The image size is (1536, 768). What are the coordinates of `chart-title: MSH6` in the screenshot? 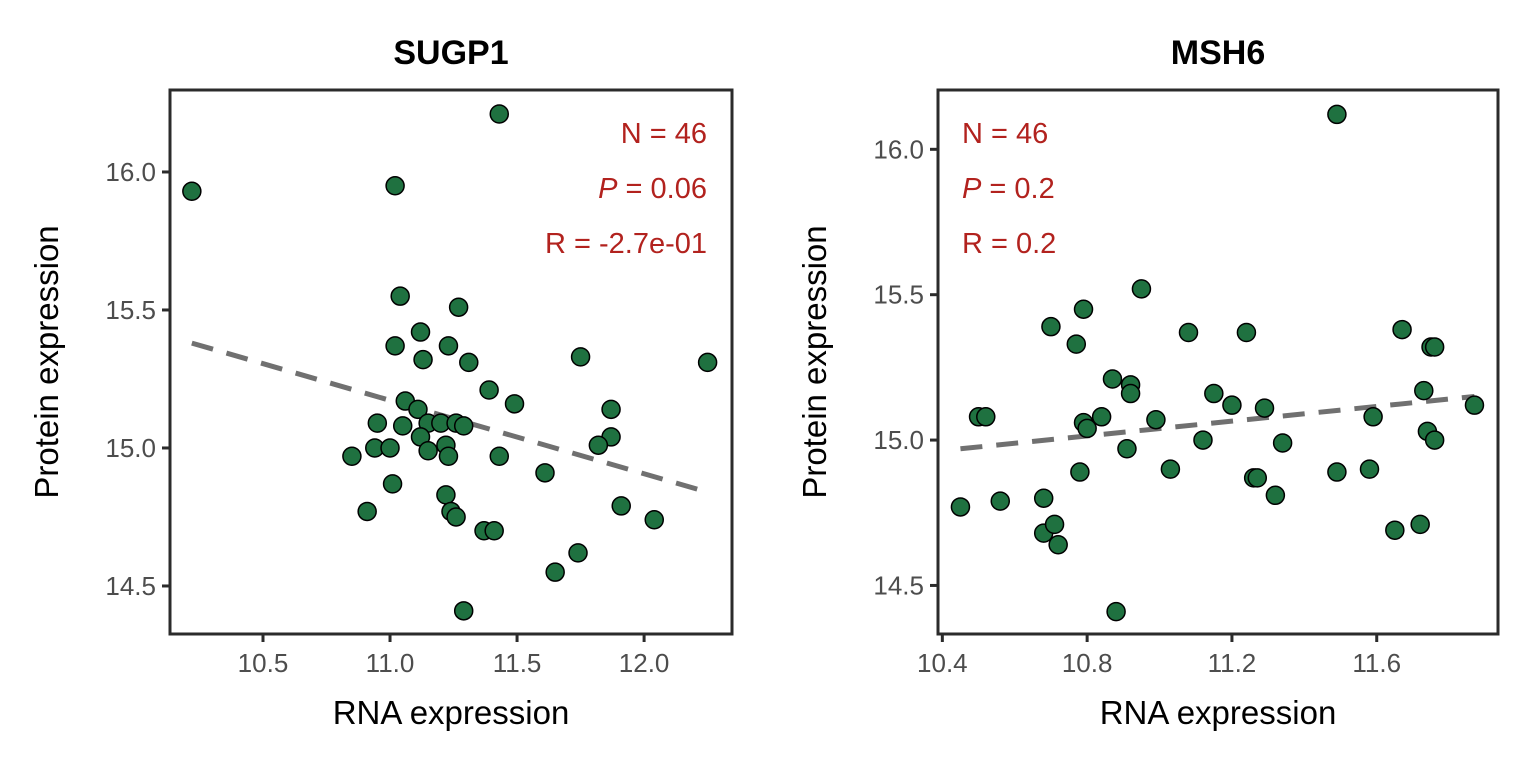 It's located at (1218, 53).